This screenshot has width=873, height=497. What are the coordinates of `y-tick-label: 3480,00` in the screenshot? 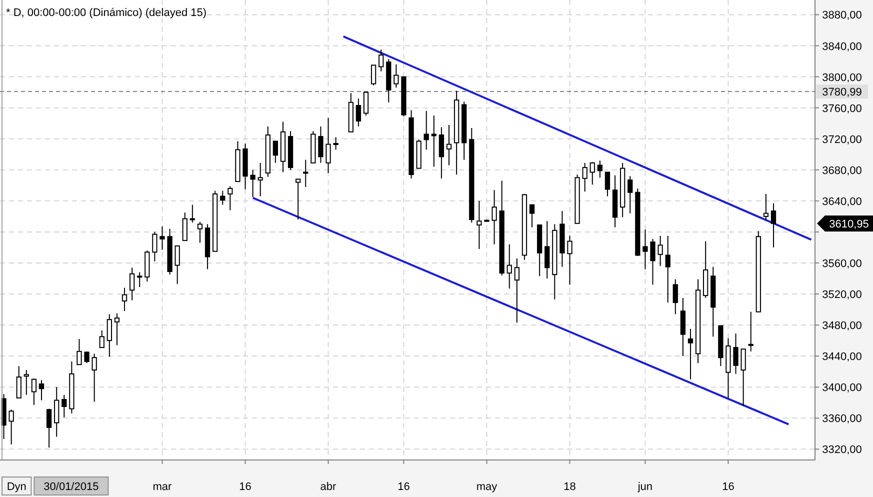 It's located at (842, 326).